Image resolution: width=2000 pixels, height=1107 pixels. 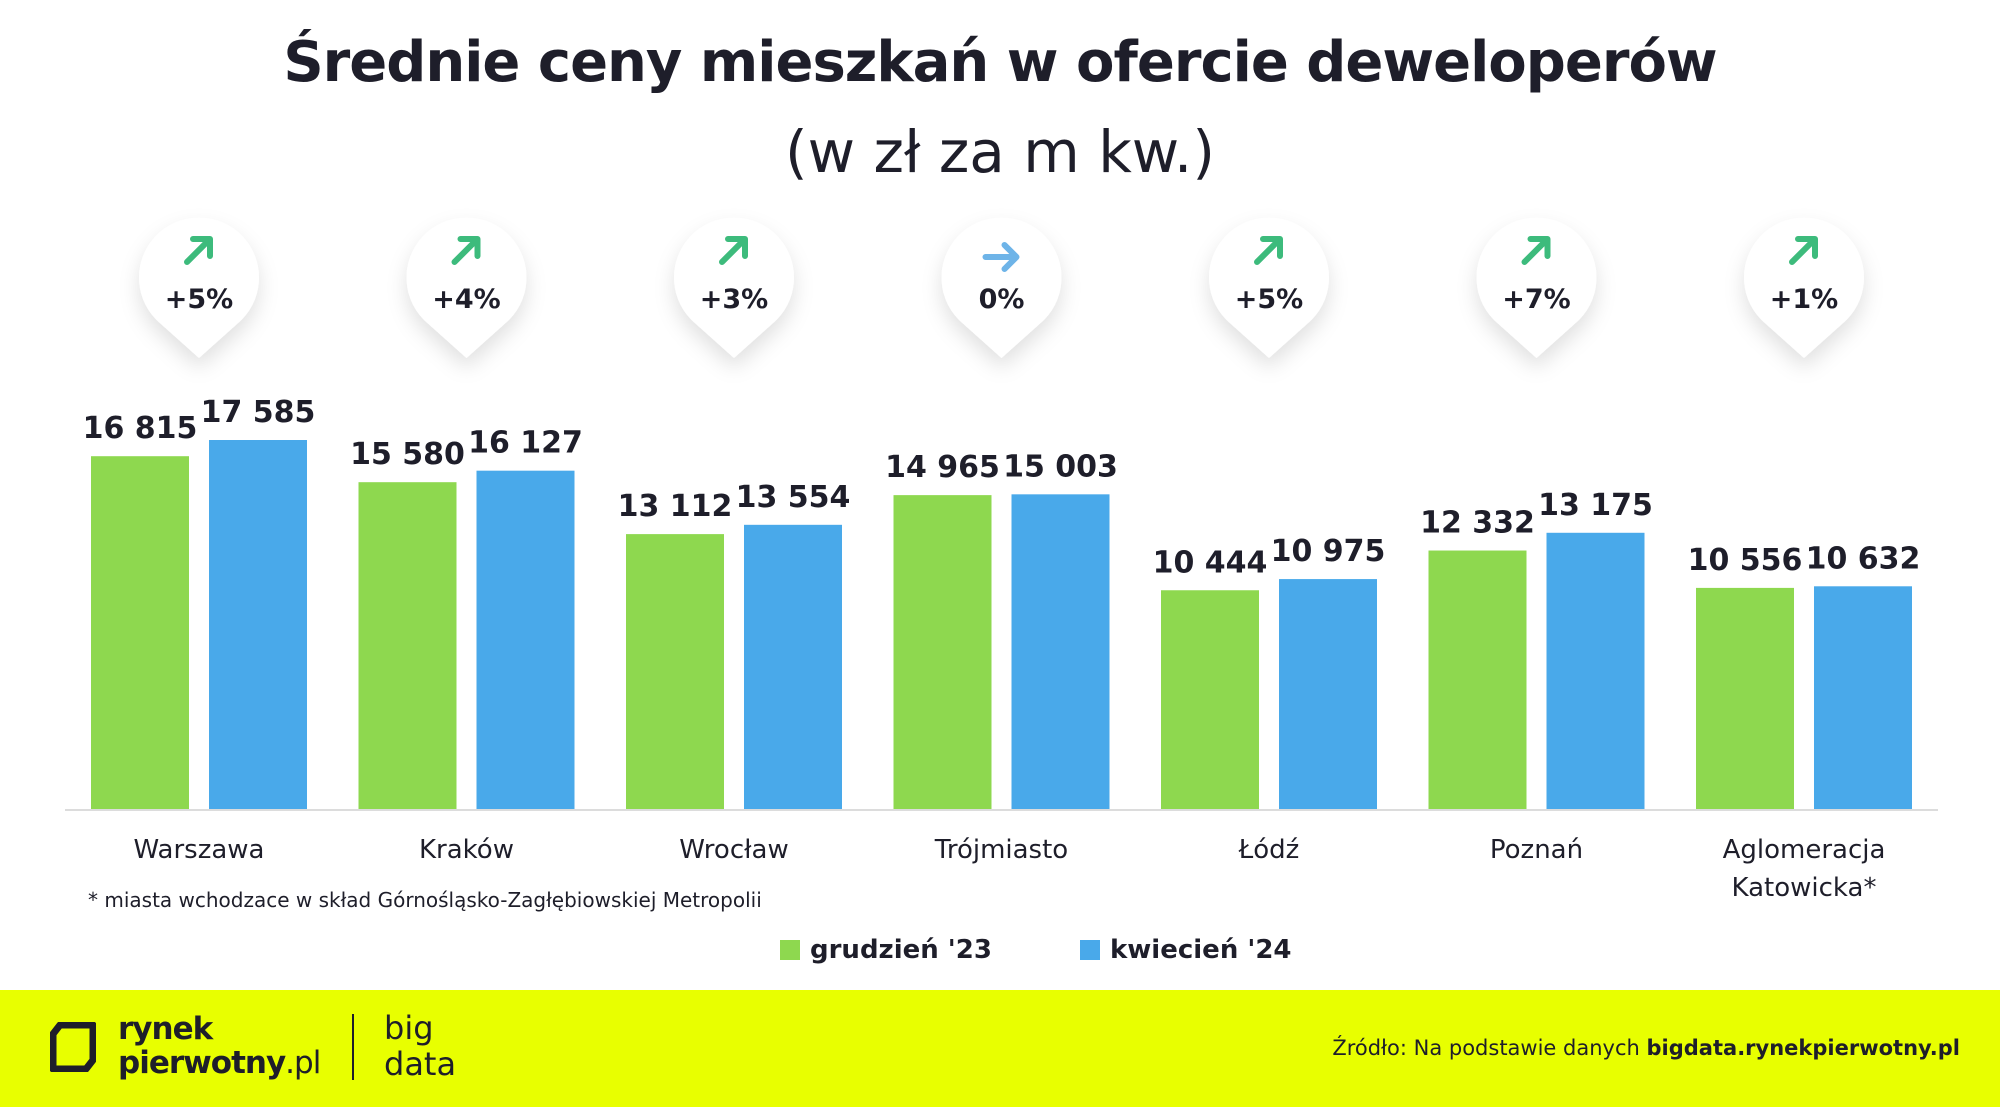 I want to click on value-label-trójmiasto-s0: 14 965, so click(x=942, y=467).